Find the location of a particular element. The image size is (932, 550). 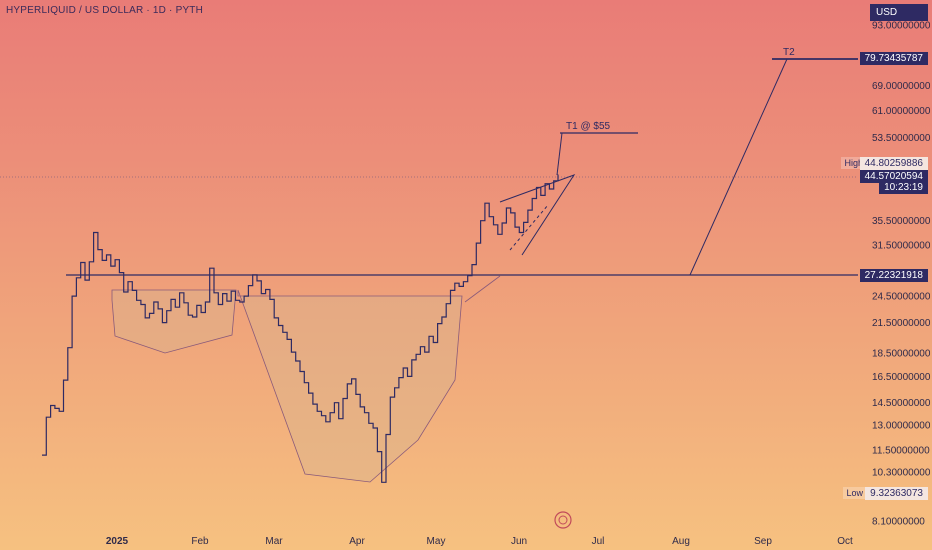

low-side-label: Low is located at coordinates (854, 493).